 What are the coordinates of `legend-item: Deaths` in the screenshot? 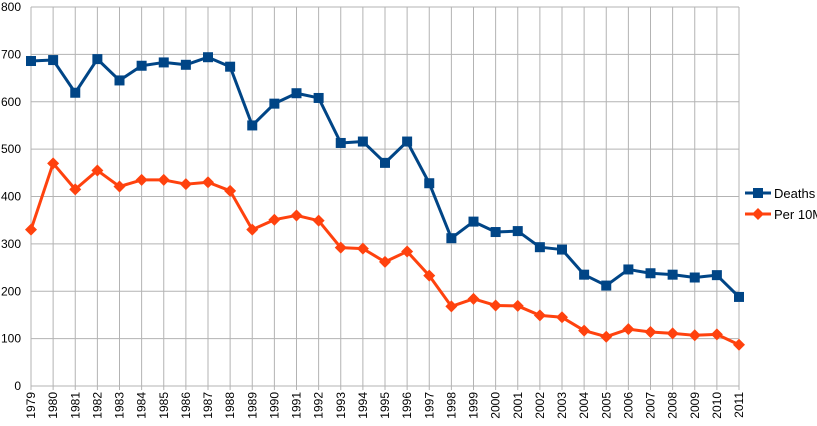 It's located at (780, 193).